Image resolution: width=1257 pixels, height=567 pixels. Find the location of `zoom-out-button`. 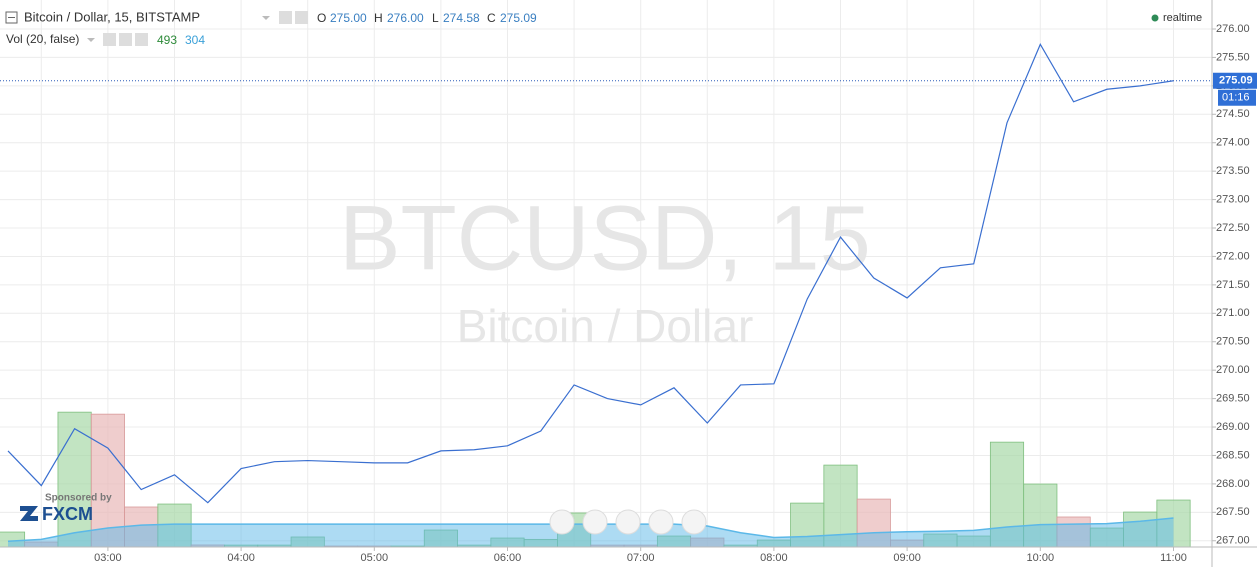

zoom-out-button is located at coordinates (595, 522).